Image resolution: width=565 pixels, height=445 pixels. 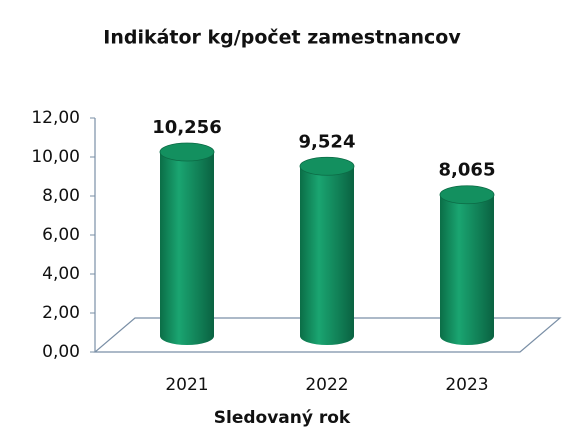 I want to click on x-tick-label: 2022, so click(x=326, y=385).